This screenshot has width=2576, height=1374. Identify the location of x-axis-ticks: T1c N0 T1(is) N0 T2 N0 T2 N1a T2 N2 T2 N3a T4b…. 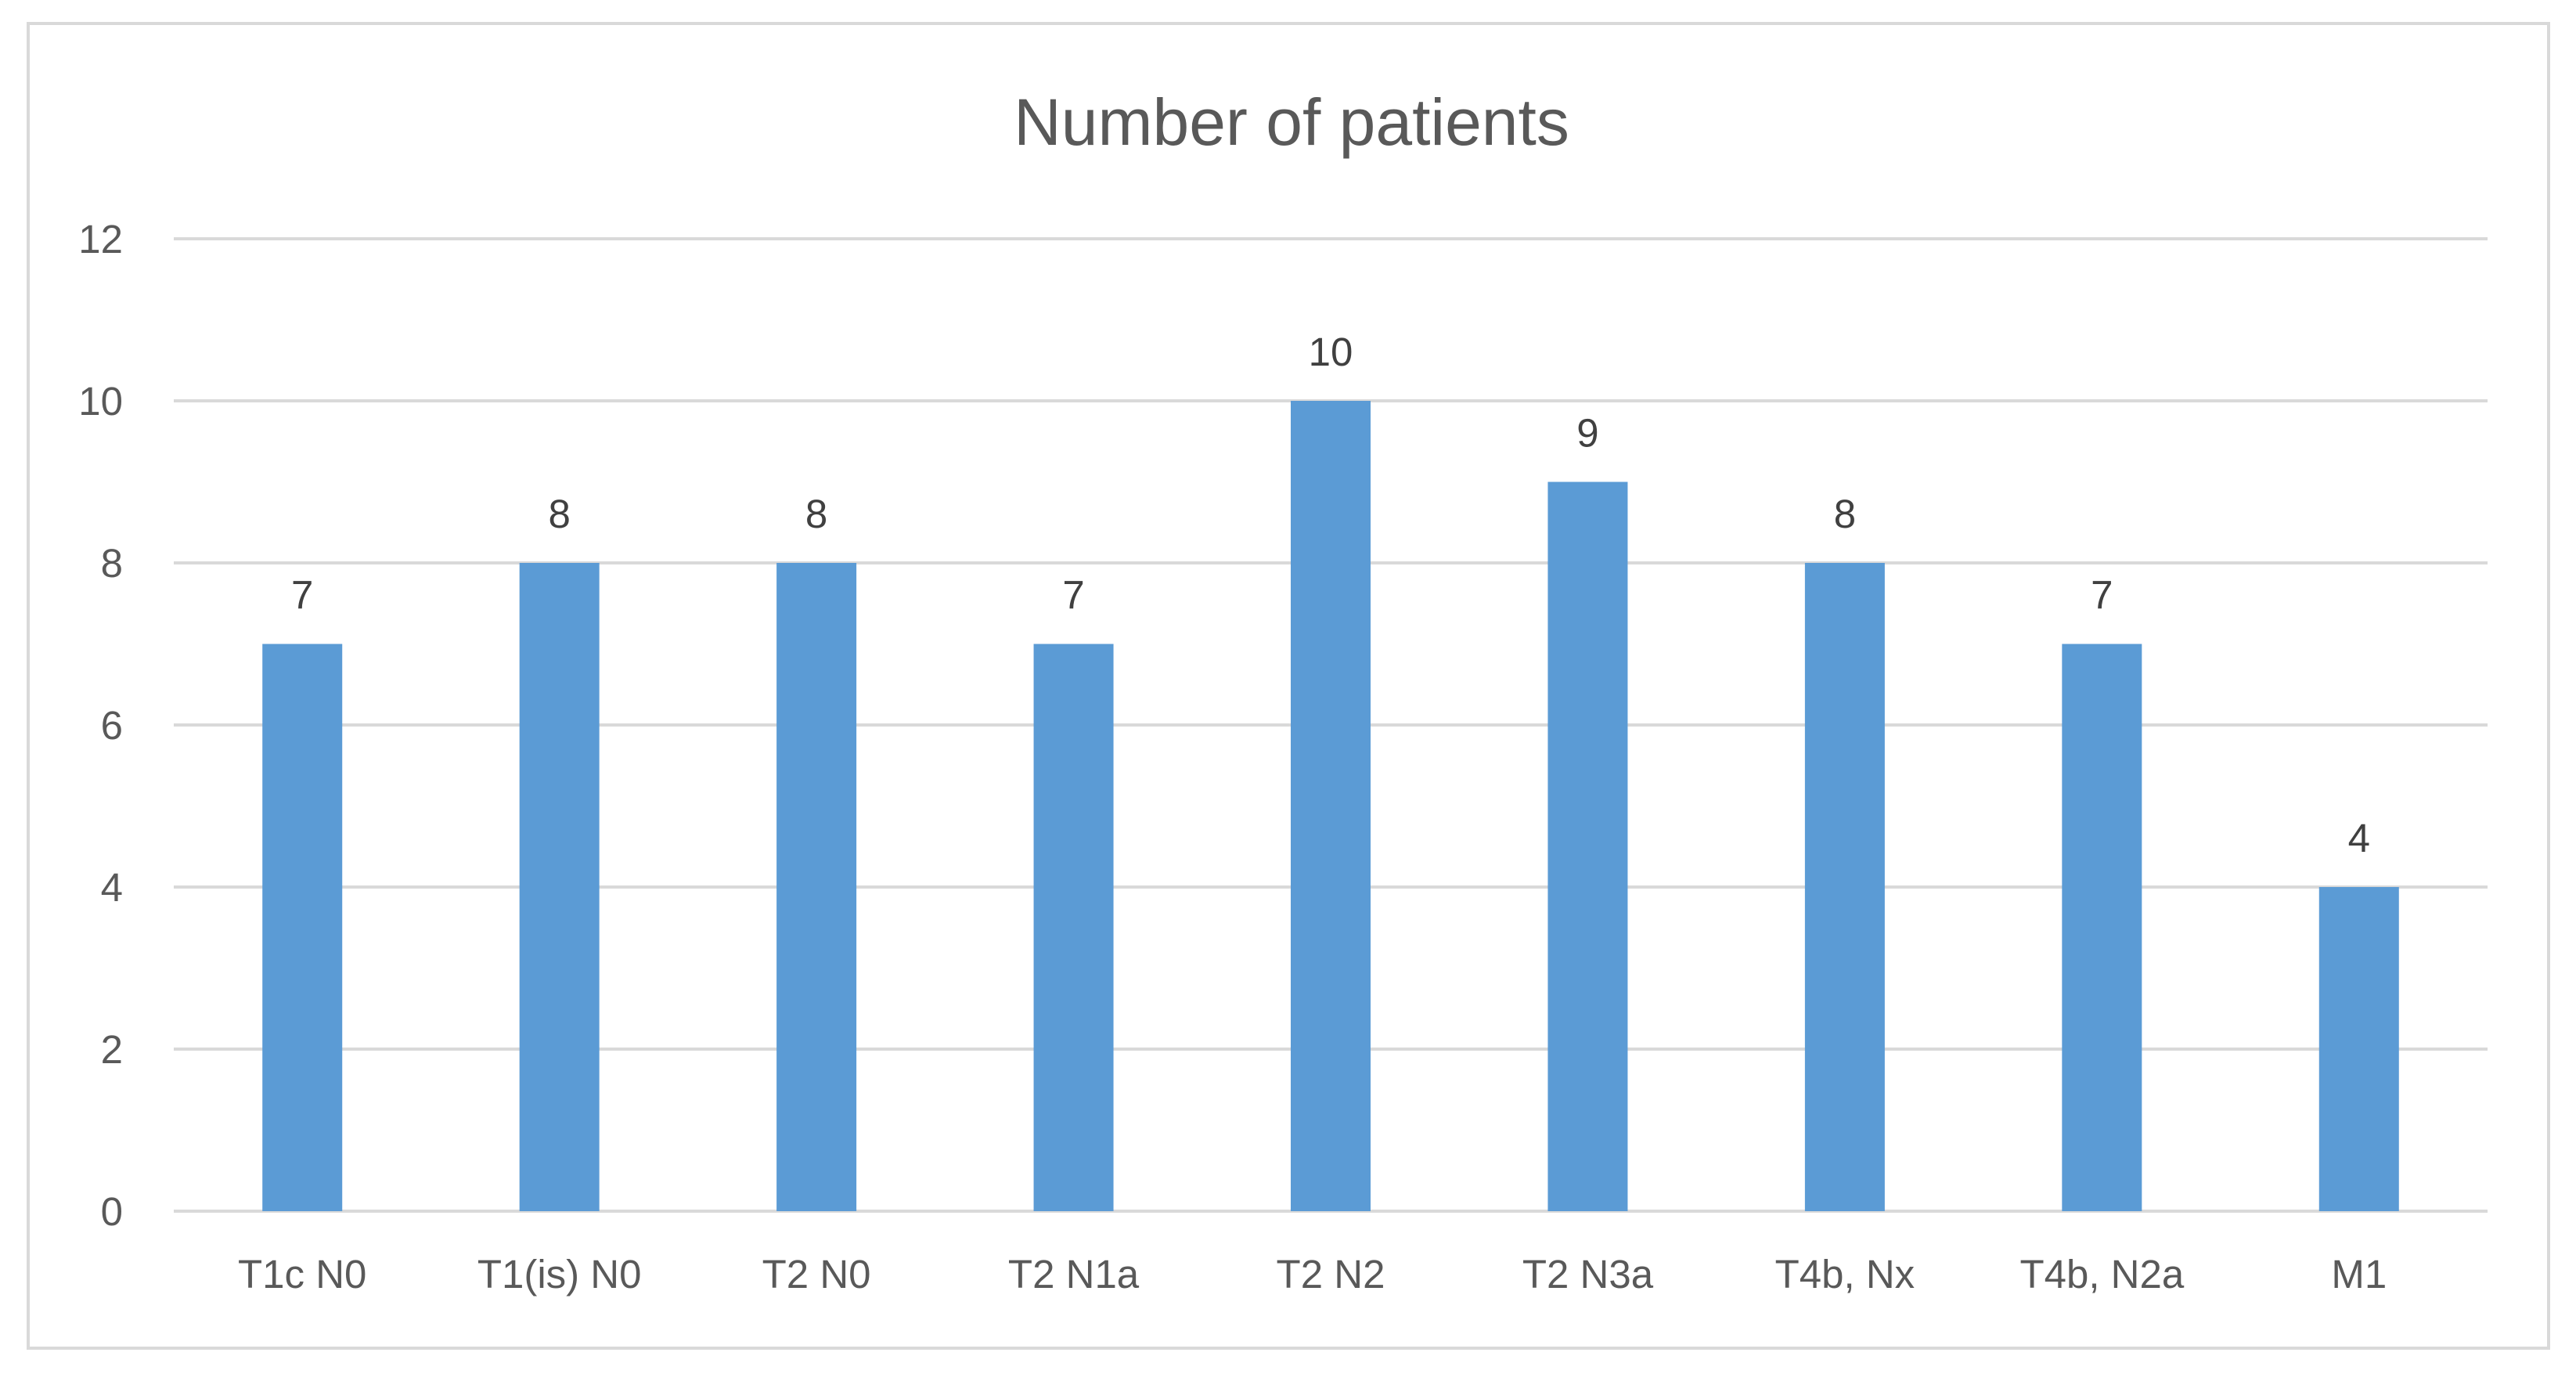
(1312, 1274).